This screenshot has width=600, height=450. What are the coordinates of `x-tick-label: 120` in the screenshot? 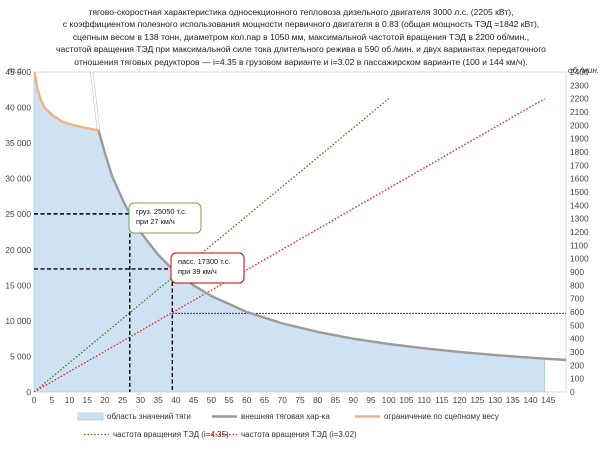 It's located at (460, 400).